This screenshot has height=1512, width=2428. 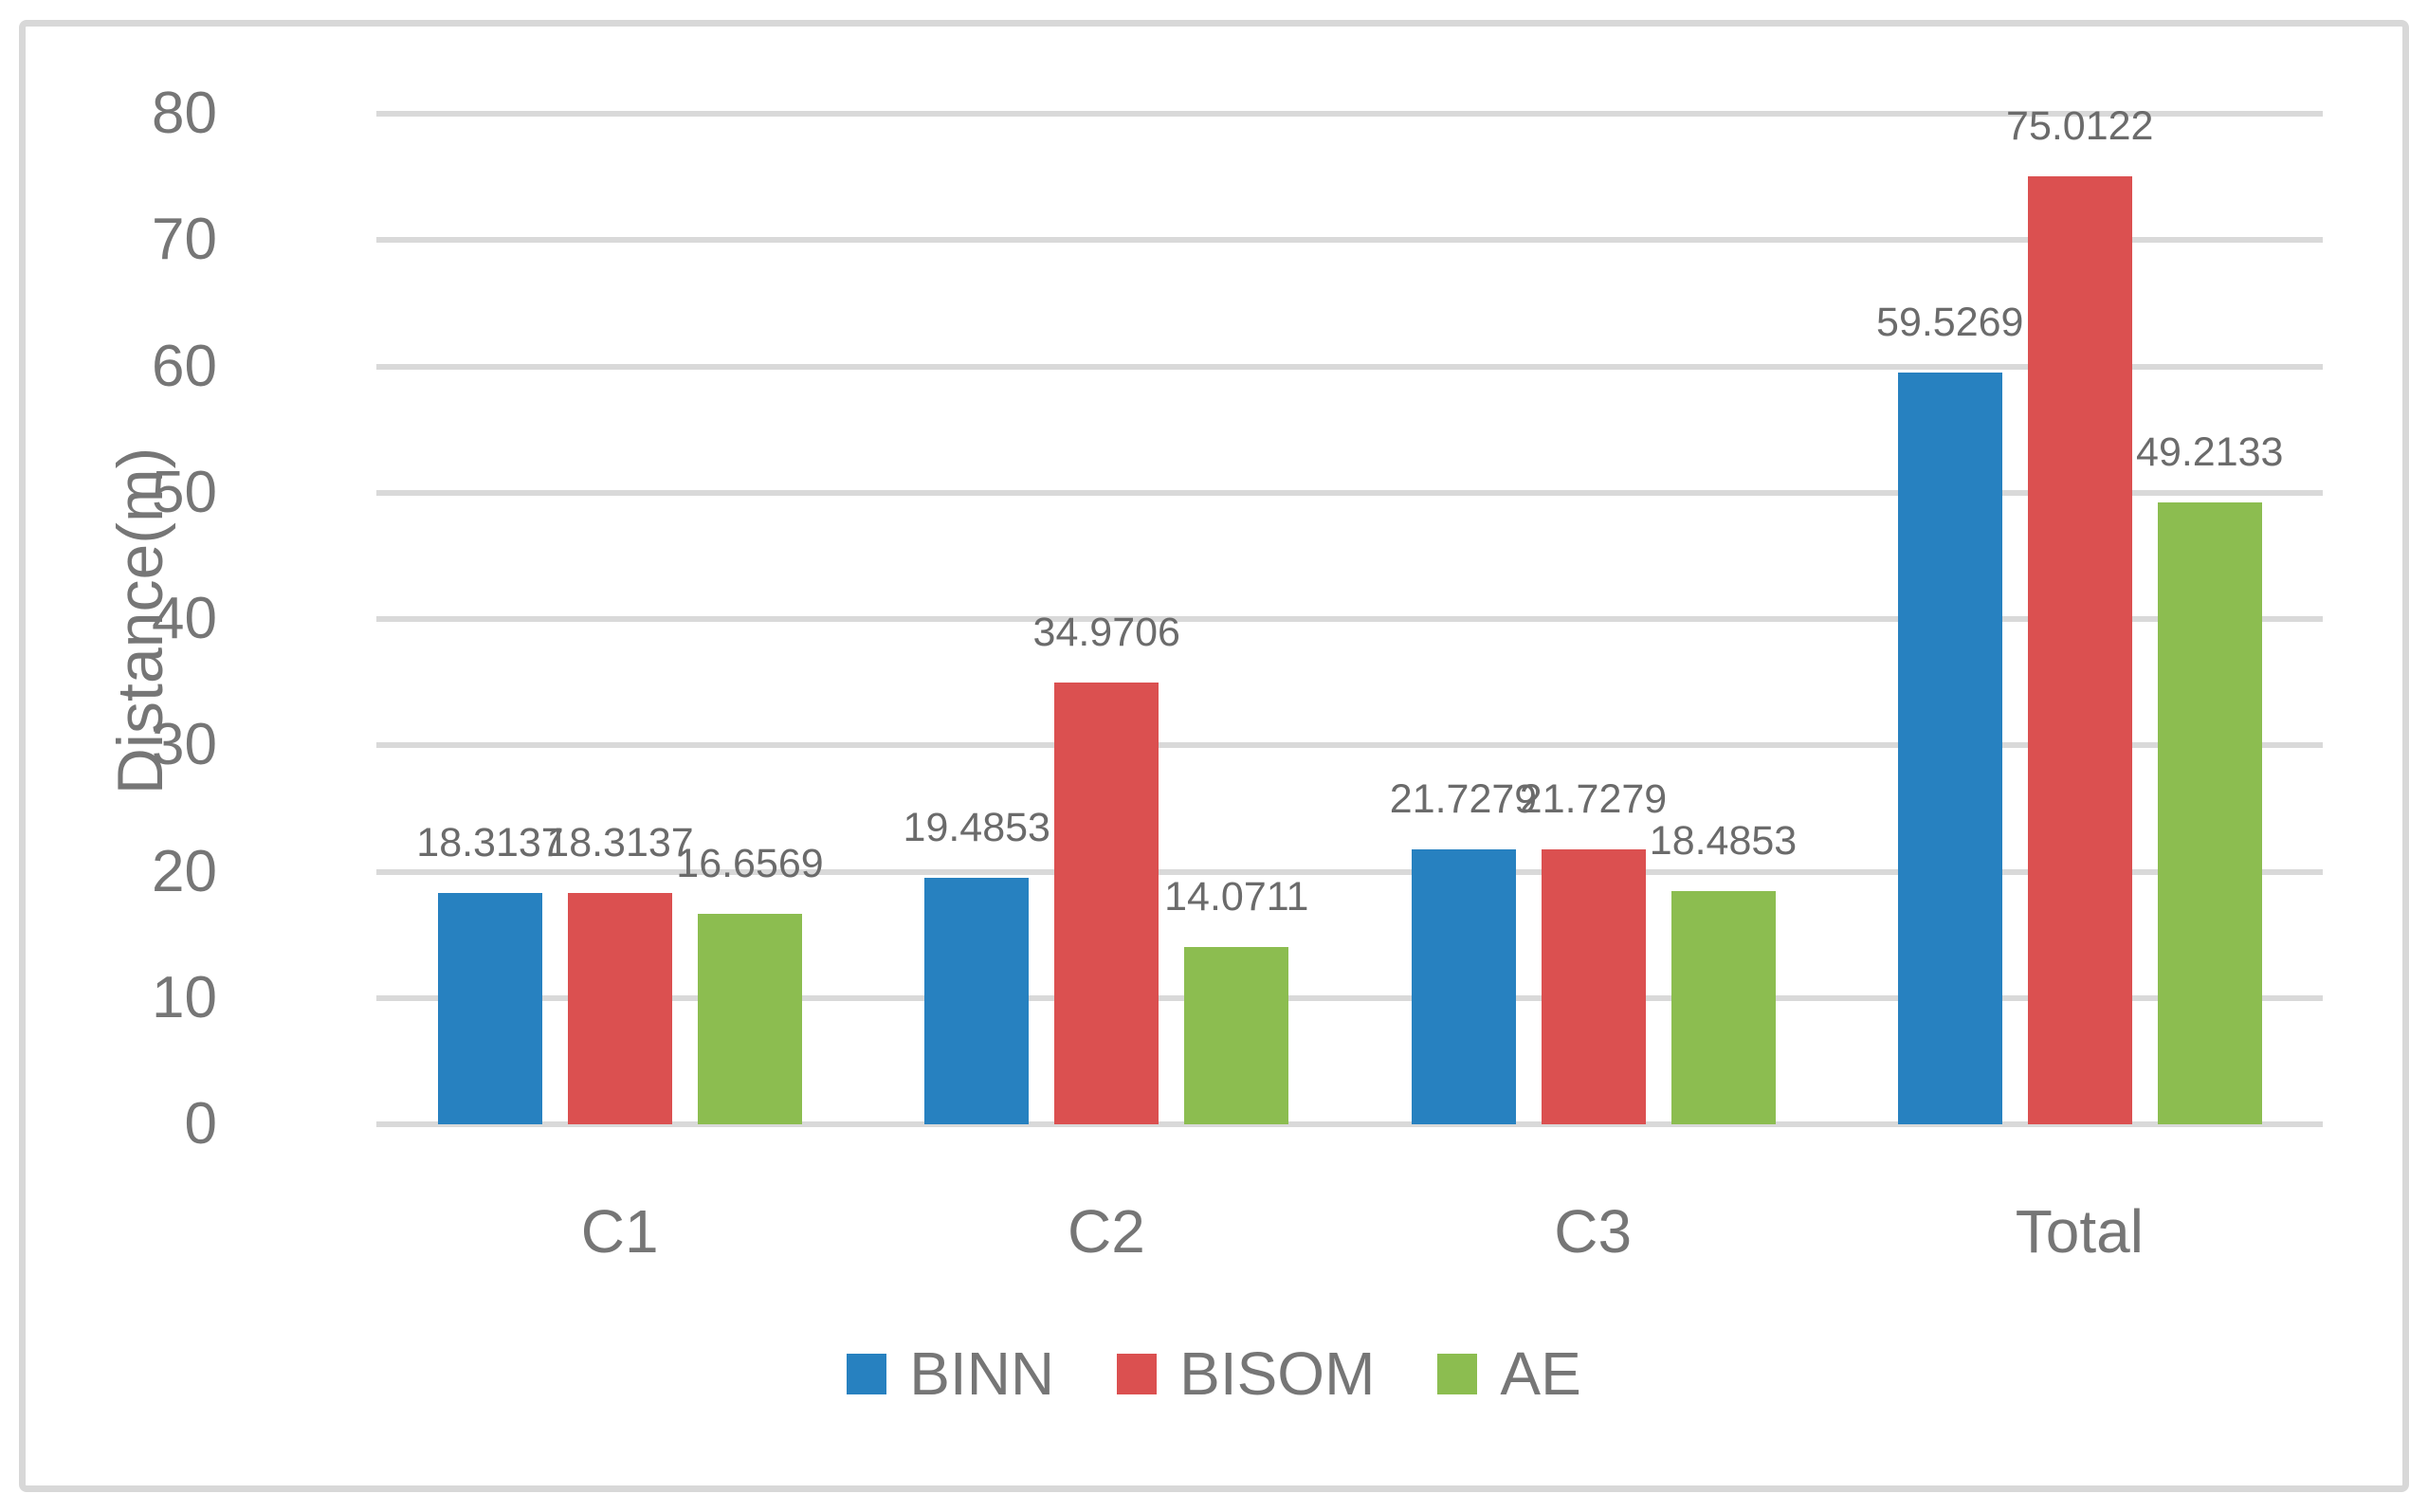 I want to click on bar-binn-c2, so click(x=977, y=1001).